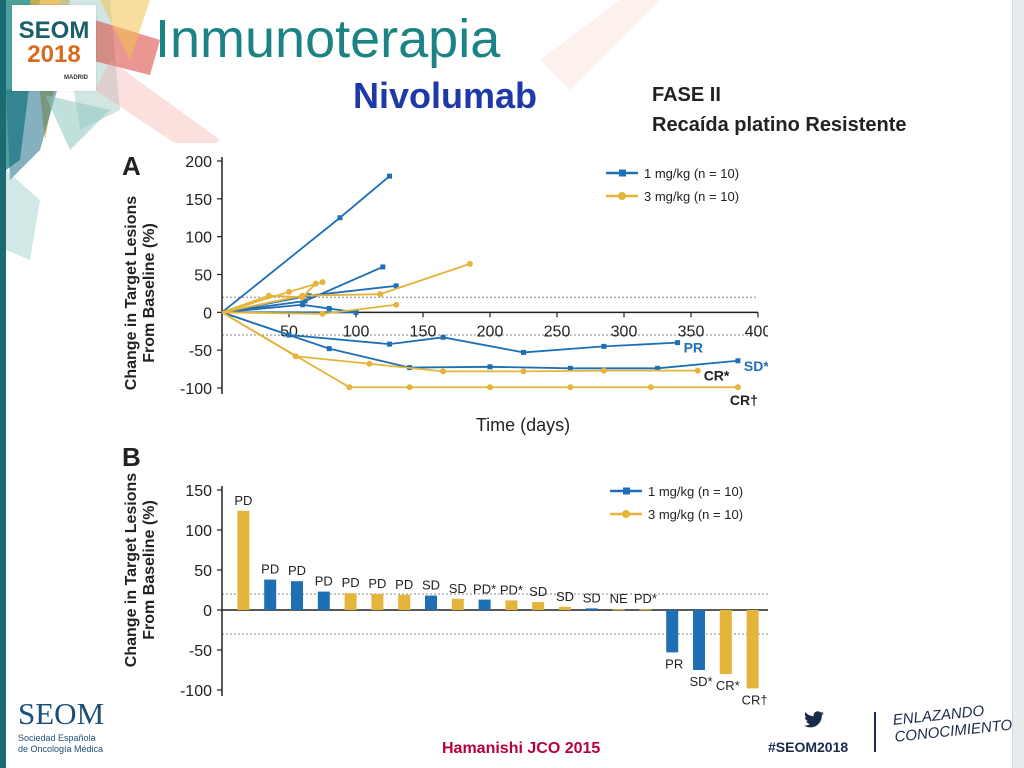 The height and width of the screenshot is (768, 1024). I want to click on seom-footer-logo: SEOM, so click(61, 713).